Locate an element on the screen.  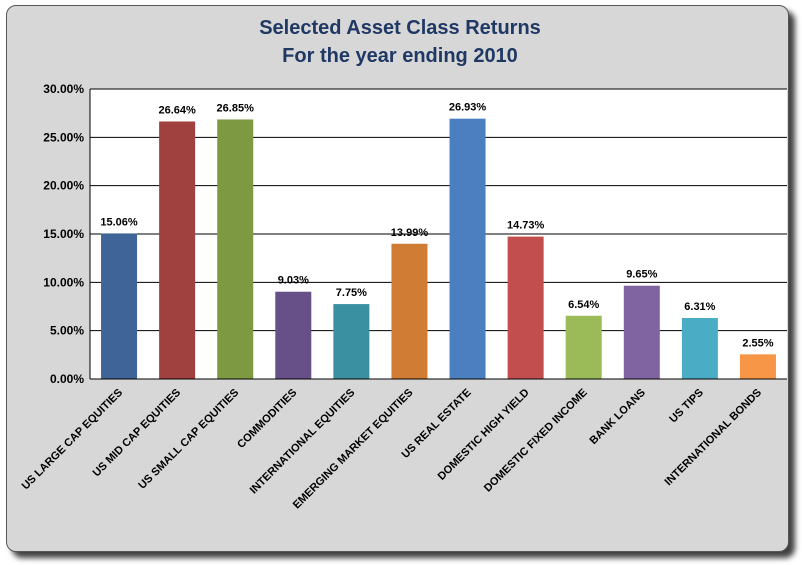
chart-title-line-2: For the year ending 2010 is located at coordinates (400, 56).